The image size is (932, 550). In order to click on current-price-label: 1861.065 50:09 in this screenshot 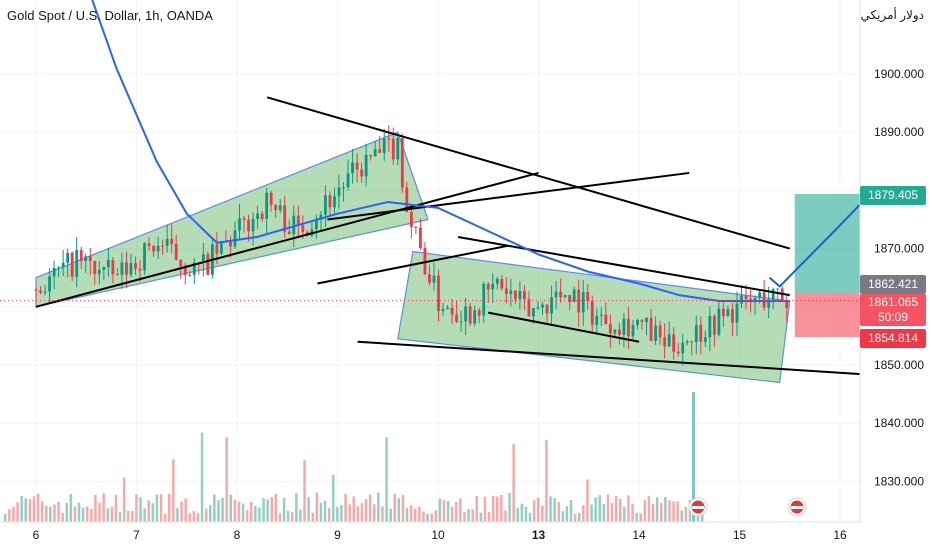, I will do `click(893, 310)`.